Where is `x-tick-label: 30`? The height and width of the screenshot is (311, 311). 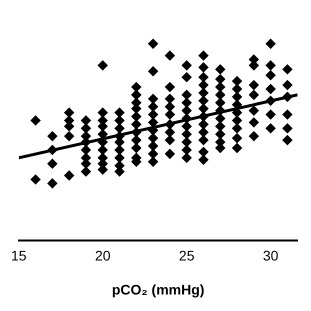 x-tick-label: 30 is located at coordinates (270, 256).